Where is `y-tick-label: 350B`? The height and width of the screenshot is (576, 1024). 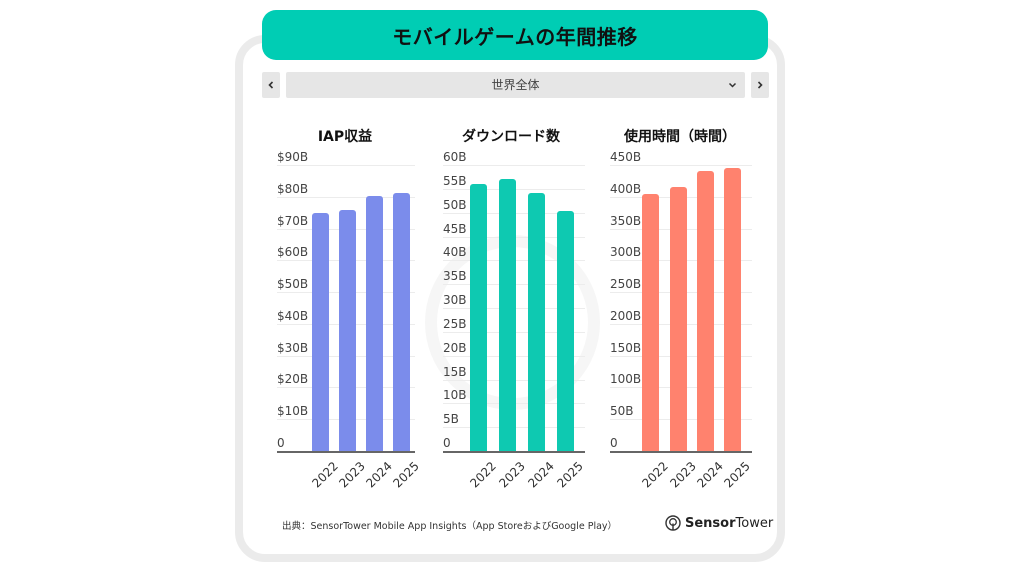 y-tick-label: 350B is located at coordinates (626, 220).